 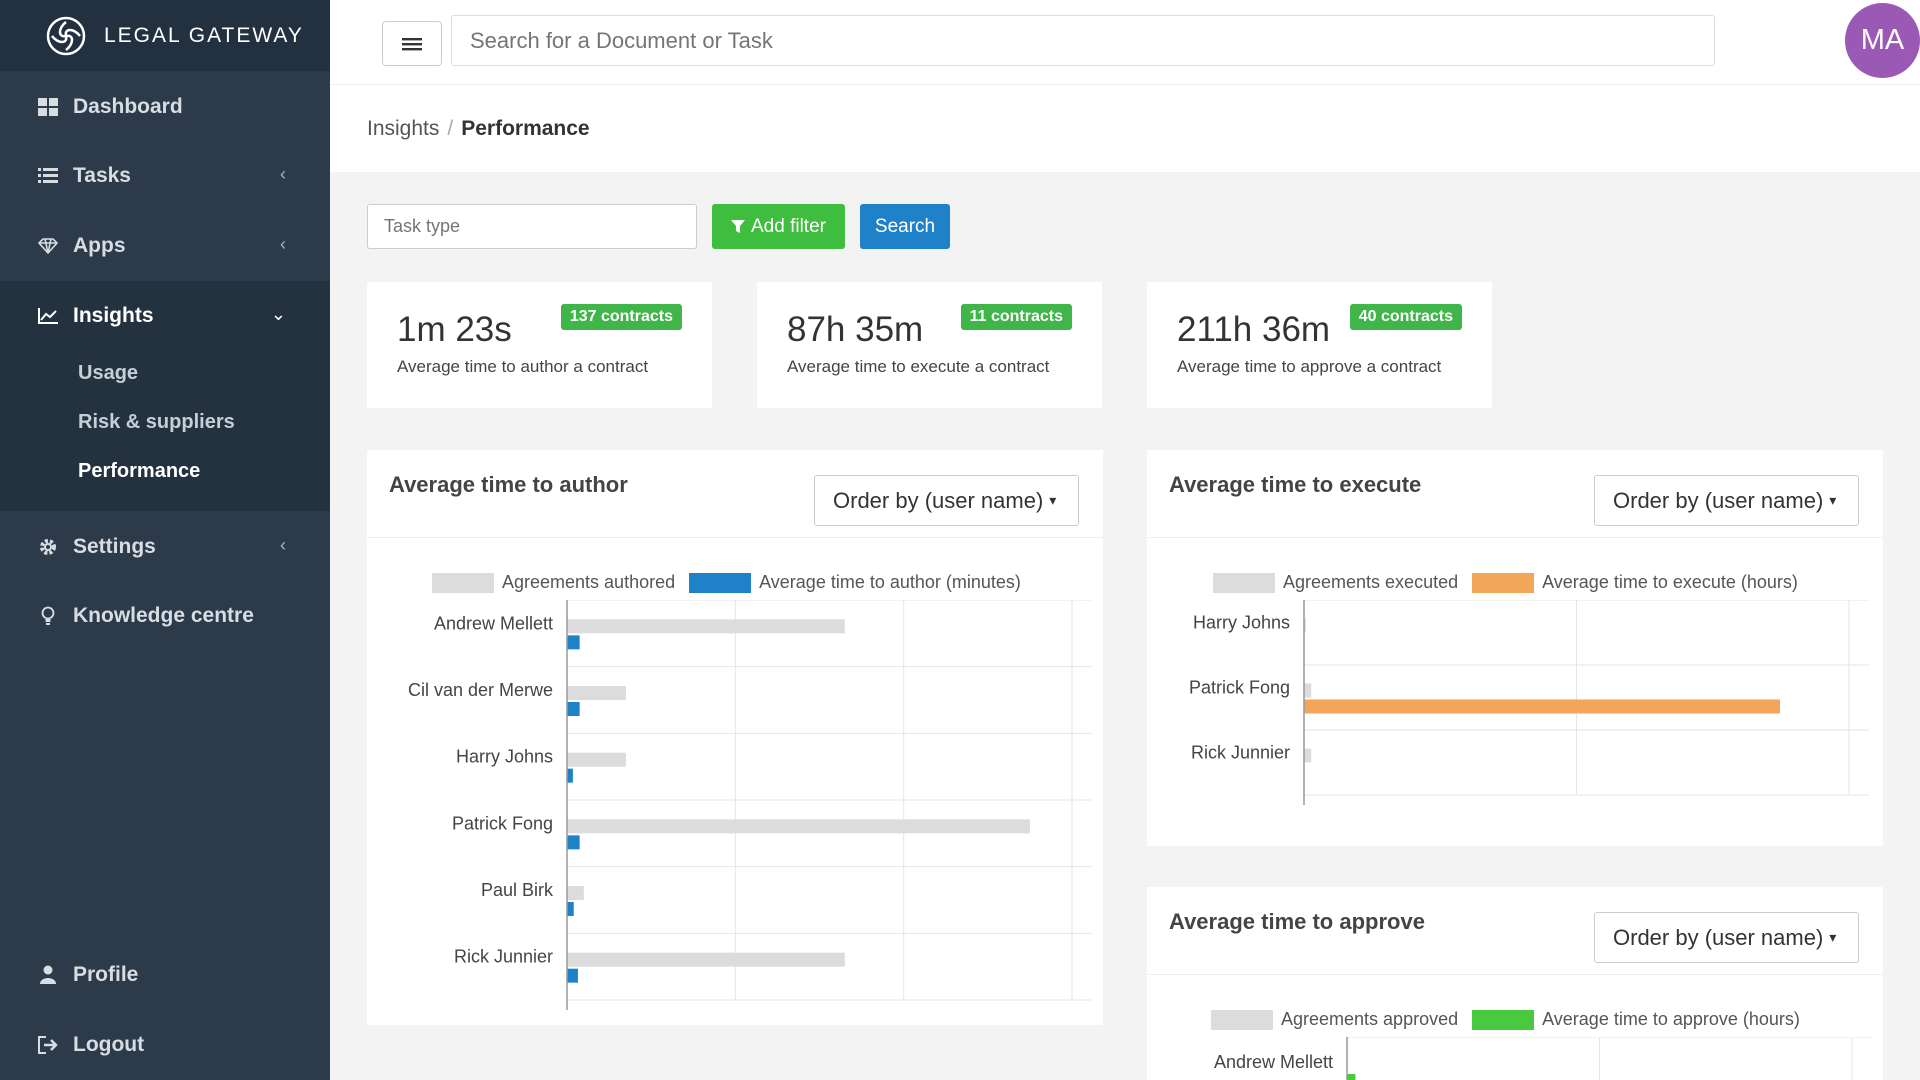 What do you see at coordinates (48, 176) in the screenshot?
I see `list-icon` at bounding box center [48, 176].